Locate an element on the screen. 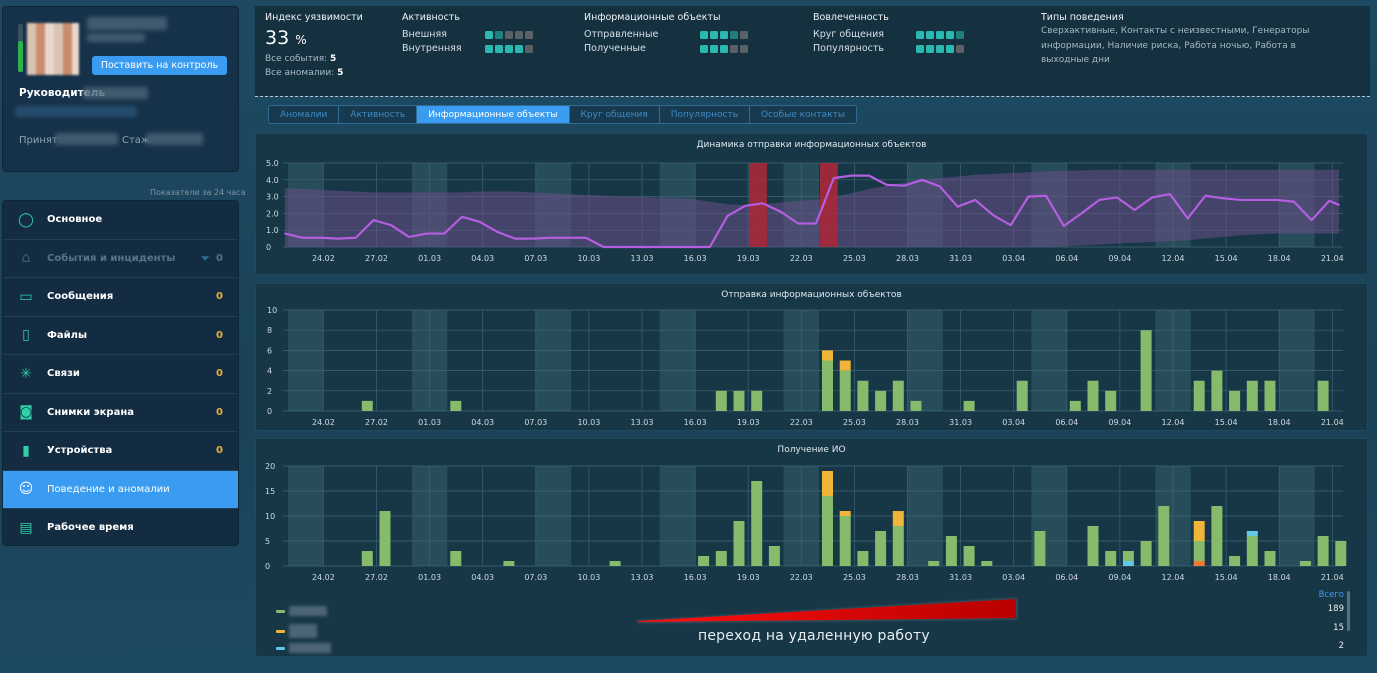 This screenshot has height=673, width=1377. hired-label: Принят is located at coordinates (38, 140).